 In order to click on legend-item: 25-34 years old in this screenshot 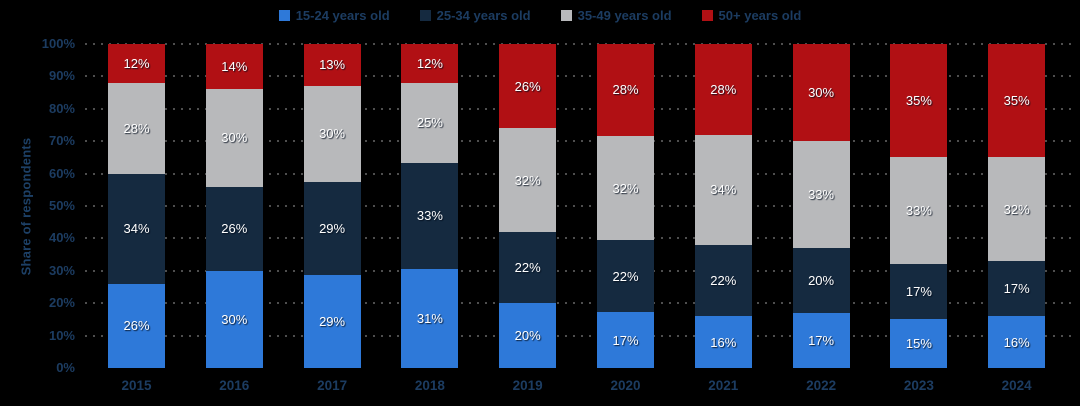, I will do `click(475, 15)`.